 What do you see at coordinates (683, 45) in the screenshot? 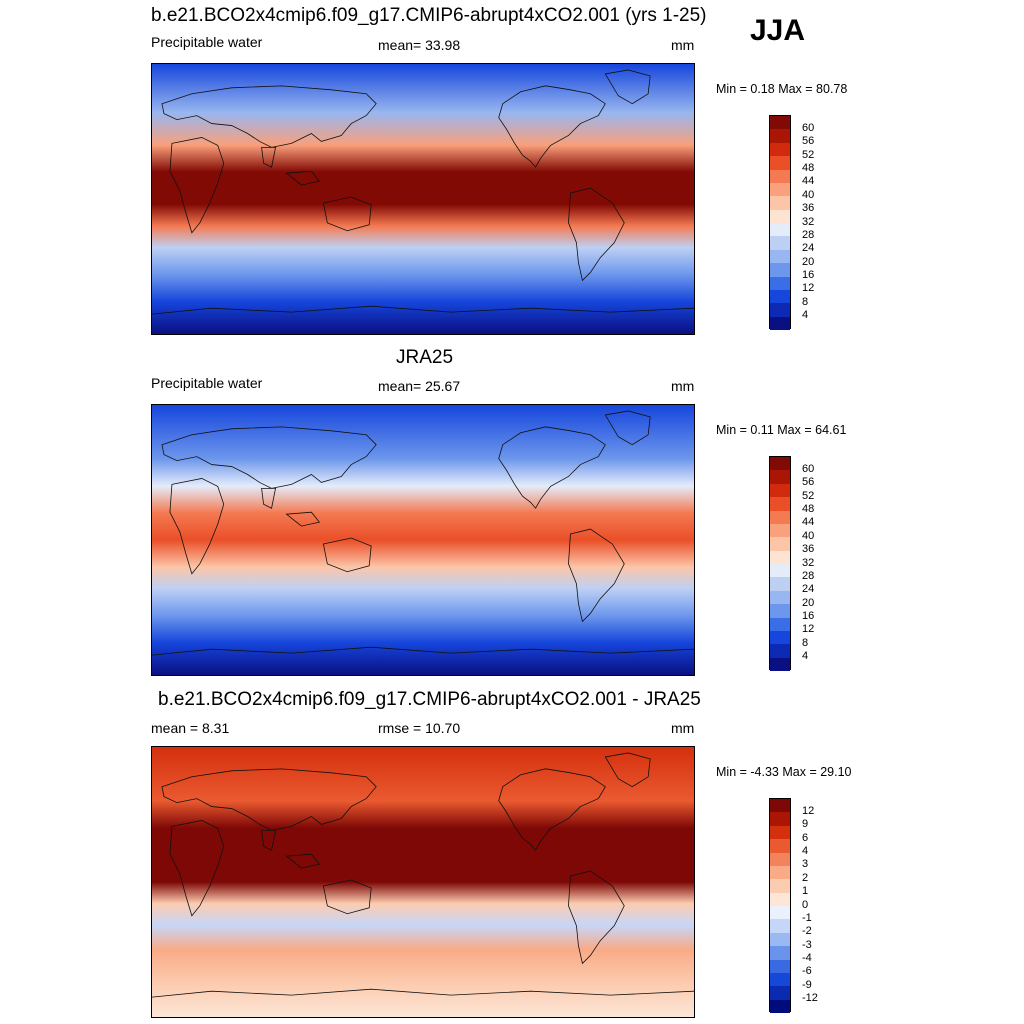
I see `panel1-units: mm` at bounding box center [683, 45].